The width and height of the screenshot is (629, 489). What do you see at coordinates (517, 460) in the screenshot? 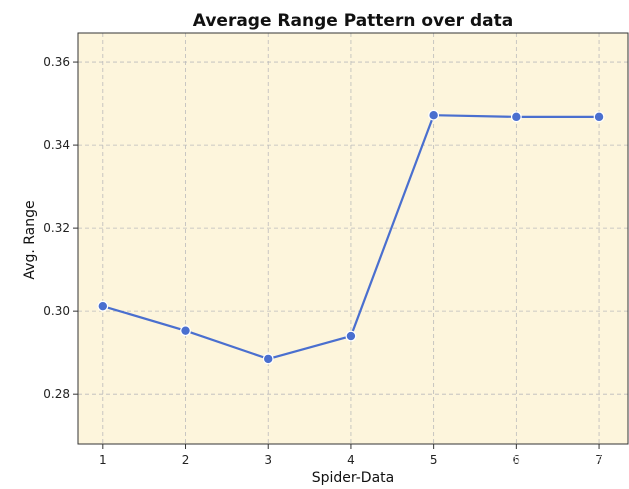
I see `x-tick-label: 6` at bounding box center [517, 460].